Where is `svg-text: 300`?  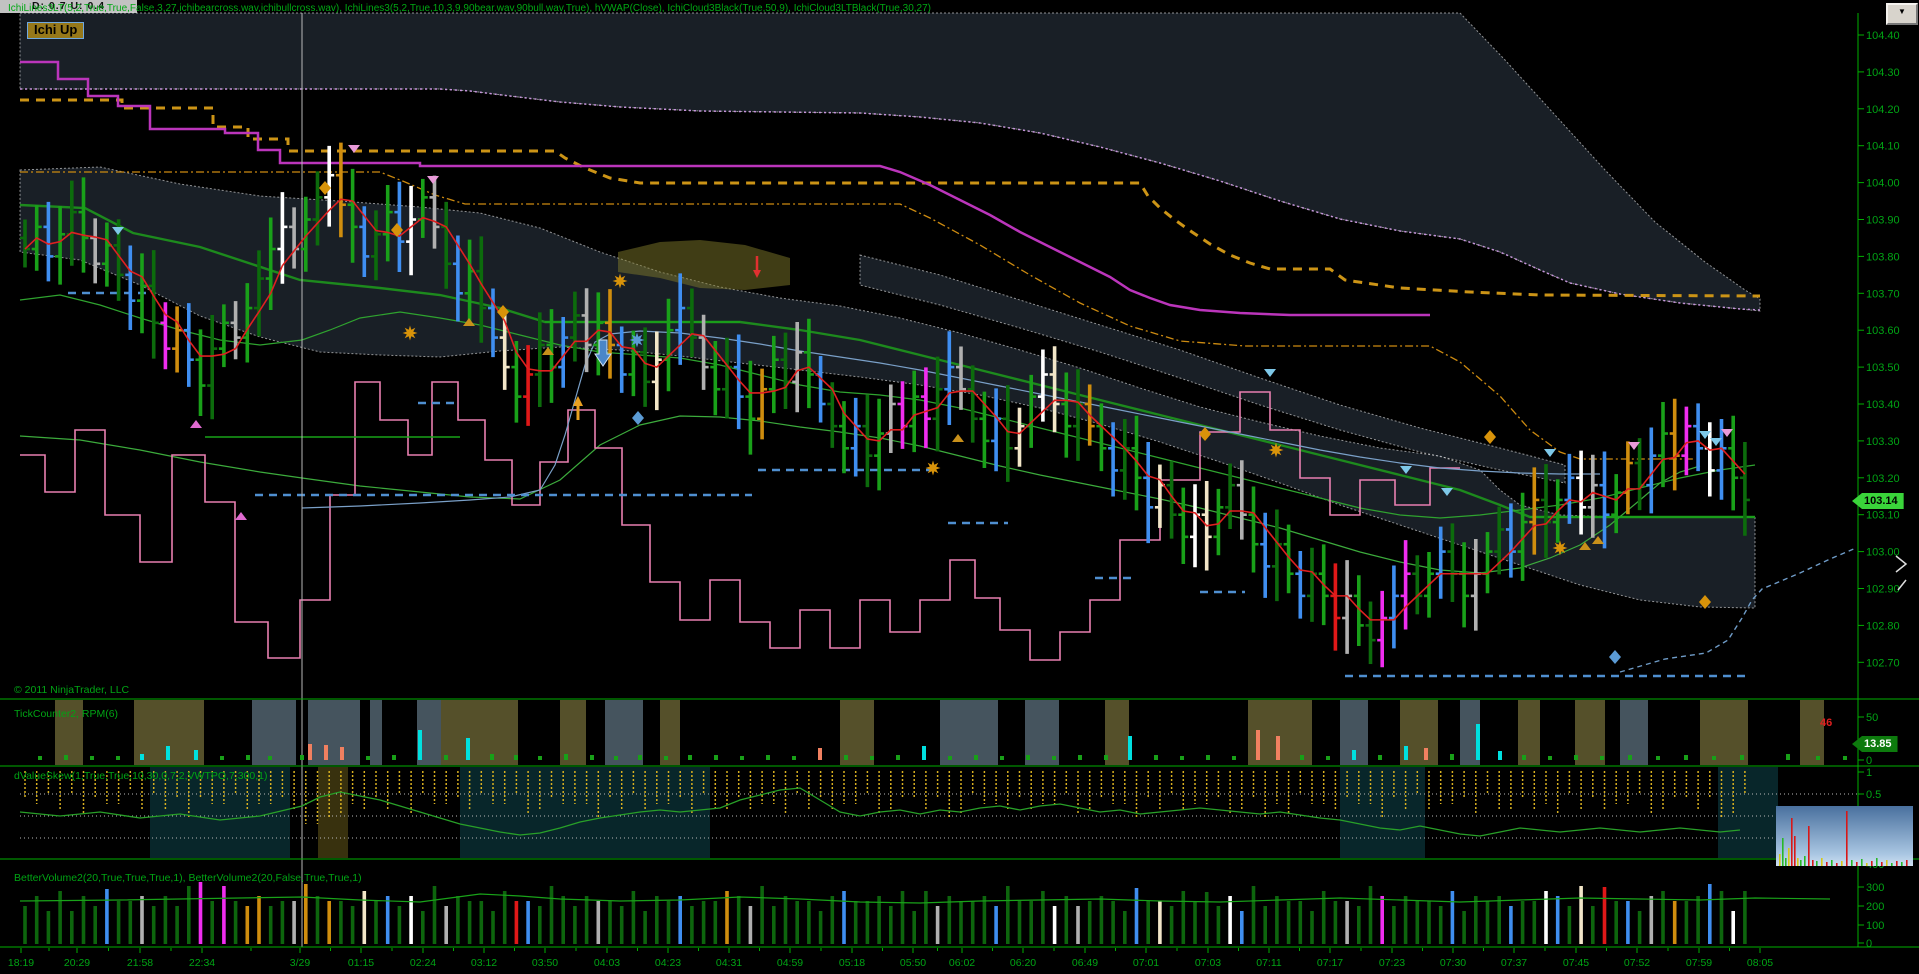
svg-text: 300 is located at coordinates (1875, 888).